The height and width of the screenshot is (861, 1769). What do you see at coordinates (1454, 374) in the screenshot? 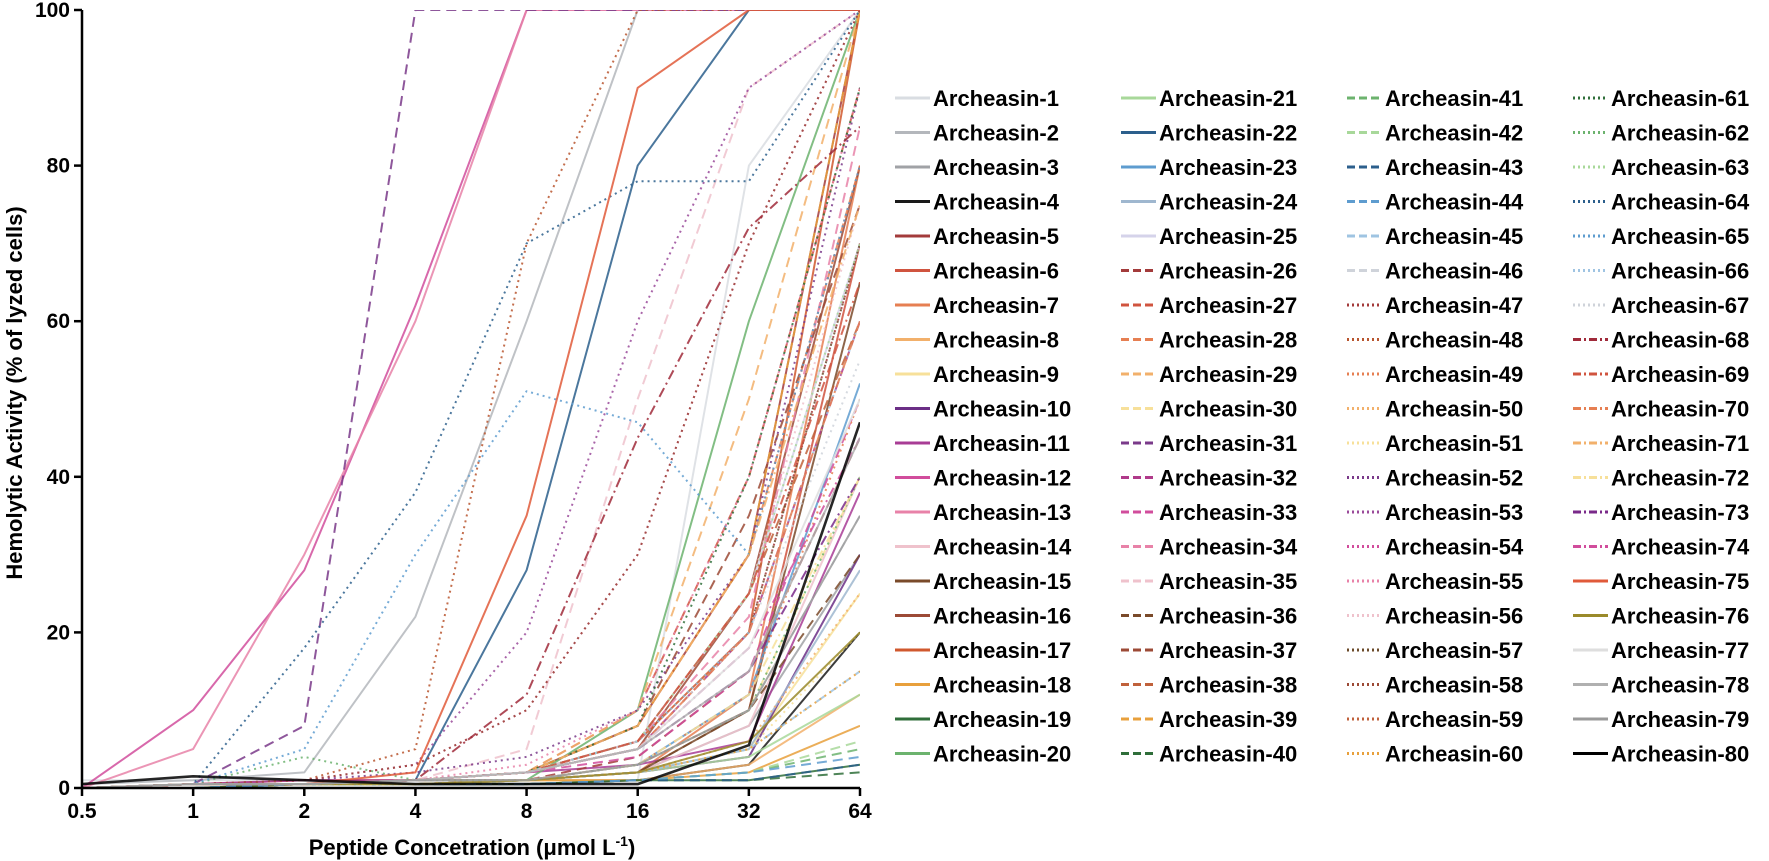
I see `legend-label-49: Archeasin-49` at bounding box center [1454, 374].